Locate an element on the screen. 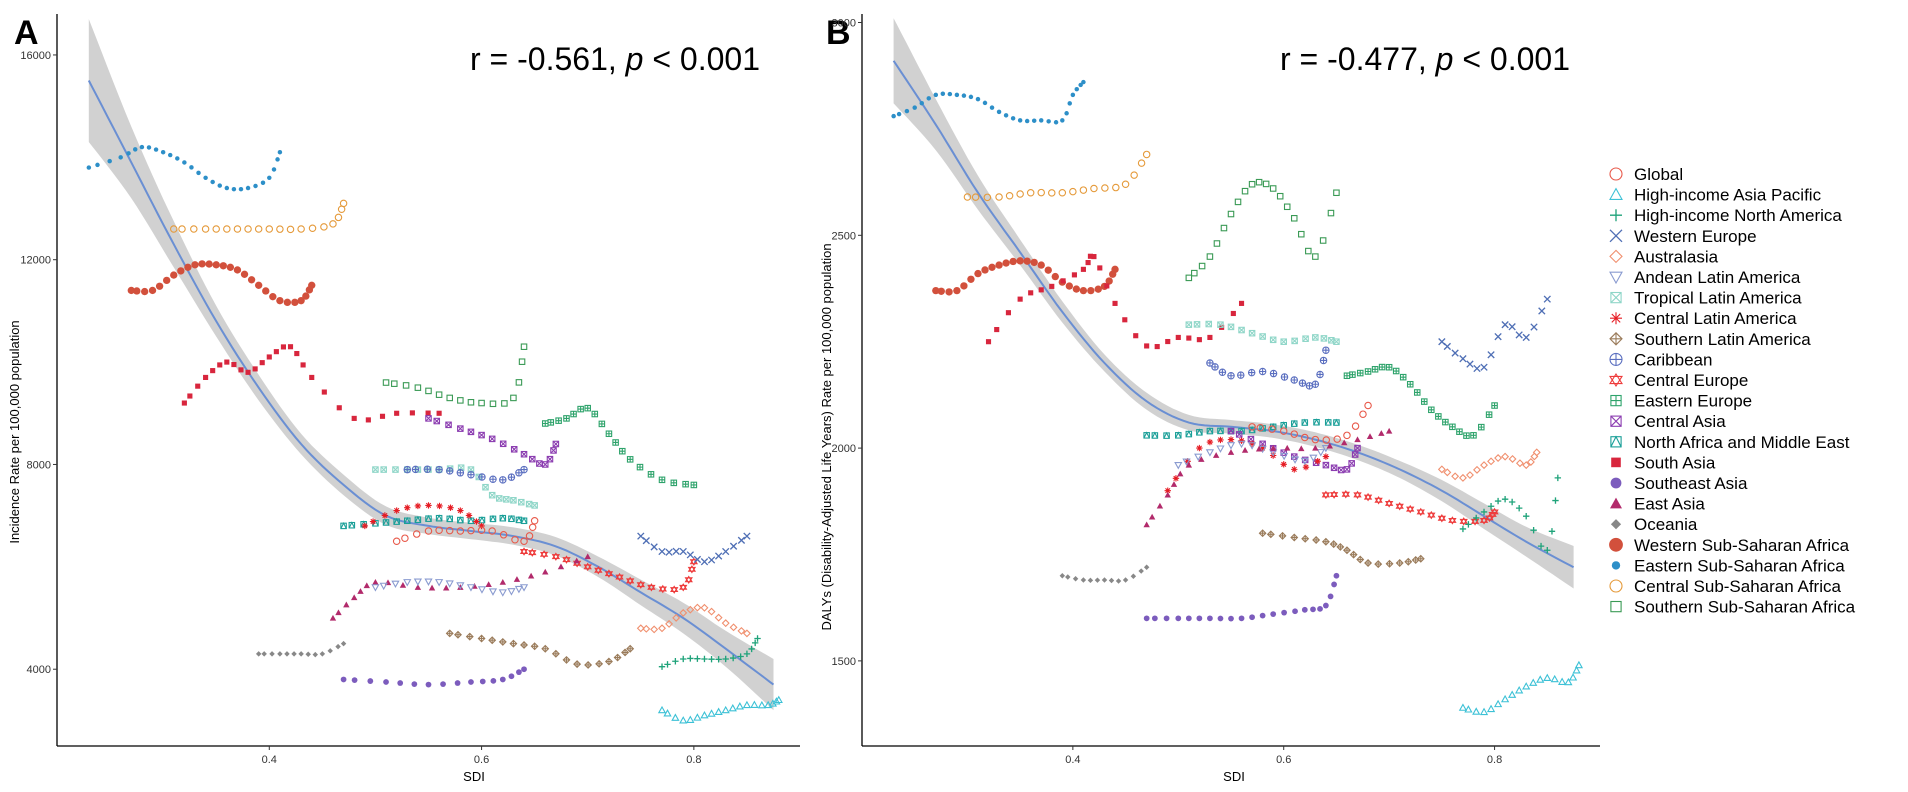 The height and width of the screenshot is (792, 1908). legend-item-tropical-latin-america: Tropical Latin America is located at coordinates (1706, 298).